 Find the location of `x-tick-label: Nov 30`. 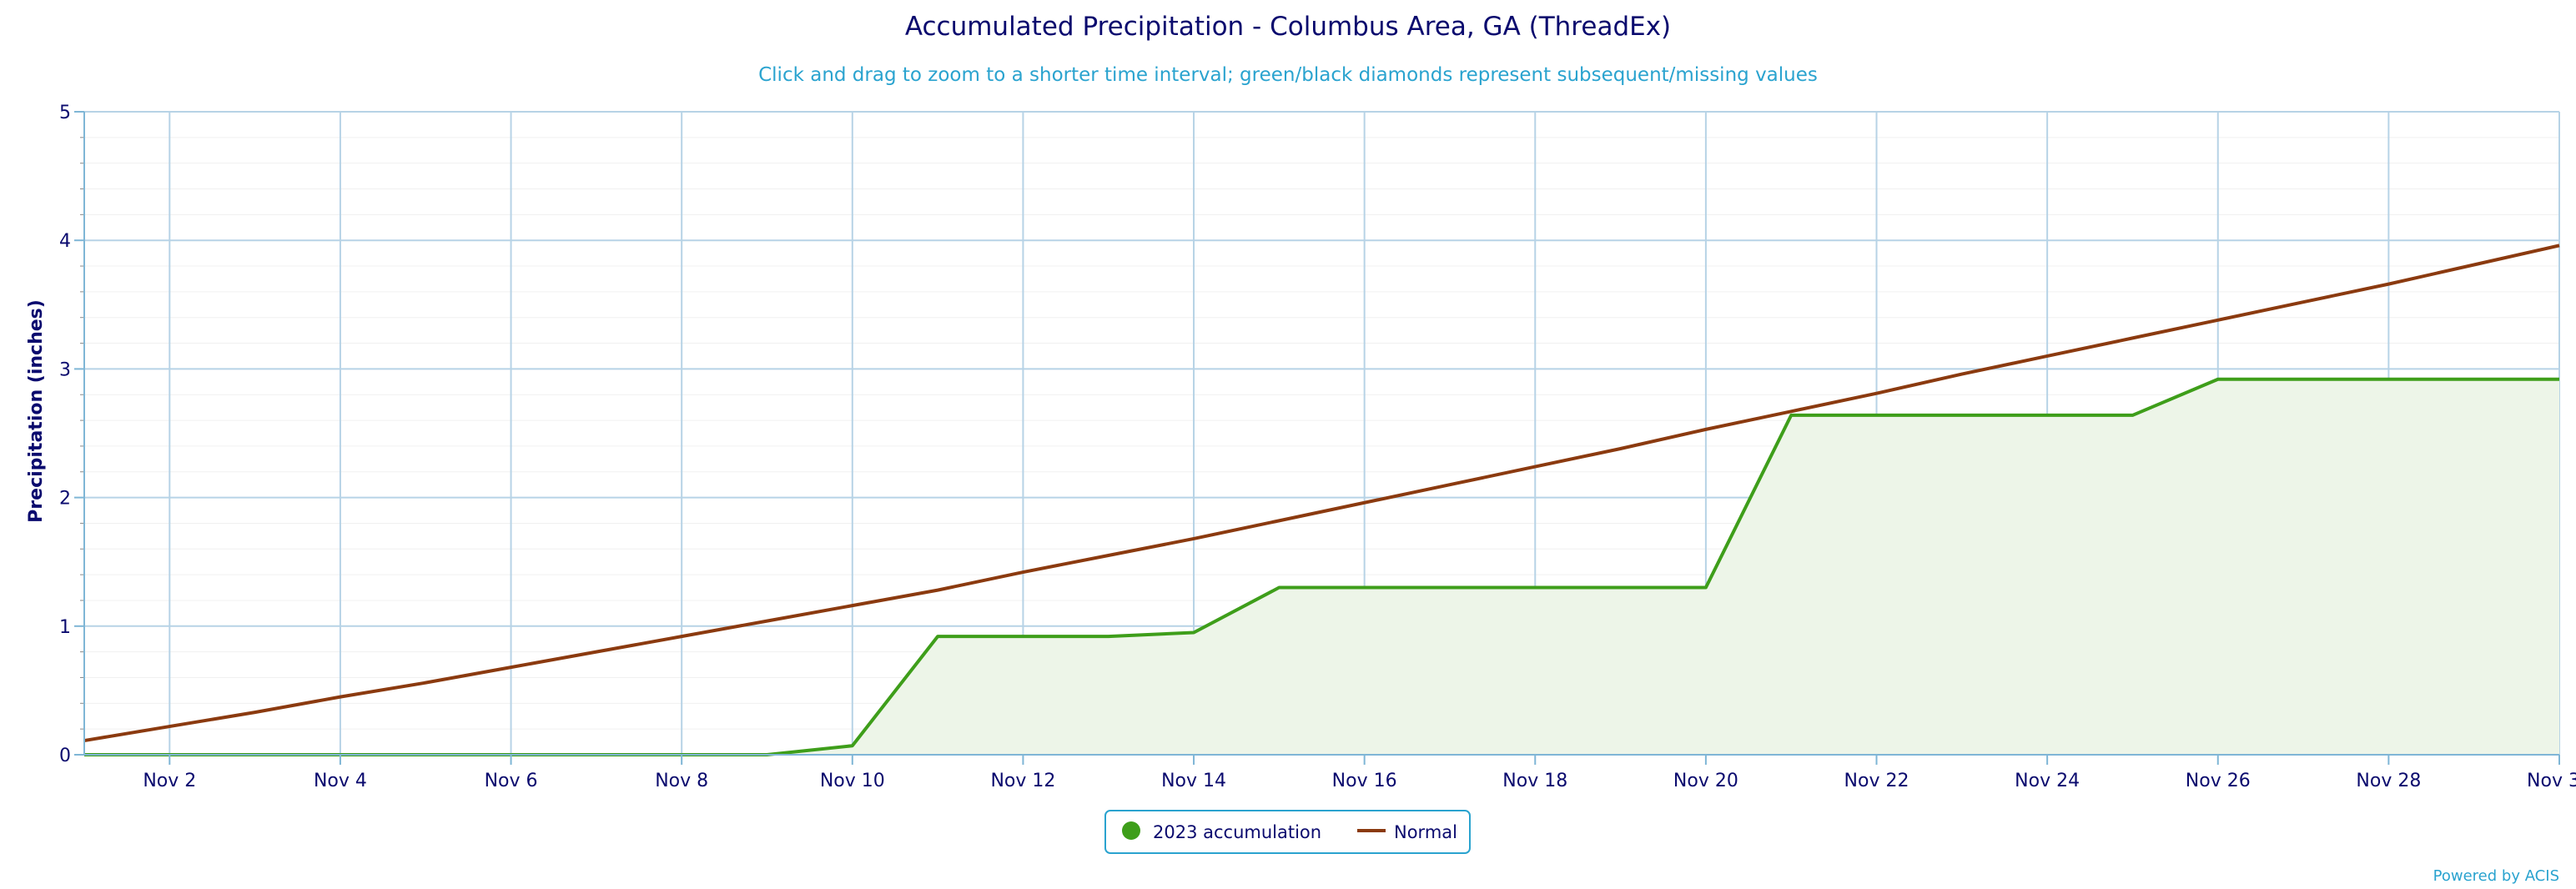

x-tick-label: Nov 30 is located at coordinates (2551, 781).